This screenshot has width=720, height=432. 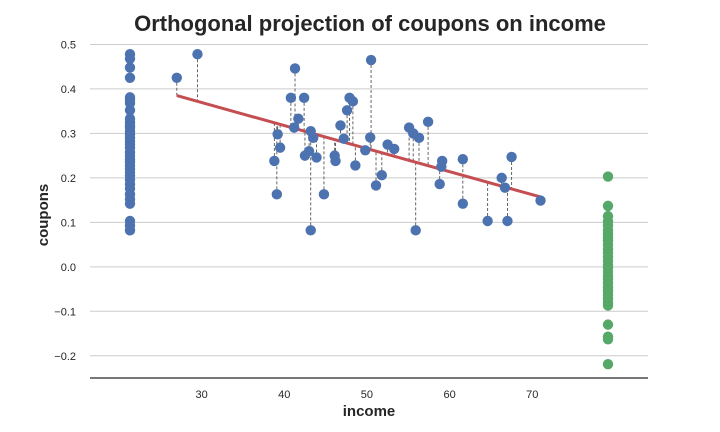 What do you see at coordinates (68, 134) in the screenshot?
I see `y-tick-label: 0.3` at bounding box center [68, 134].